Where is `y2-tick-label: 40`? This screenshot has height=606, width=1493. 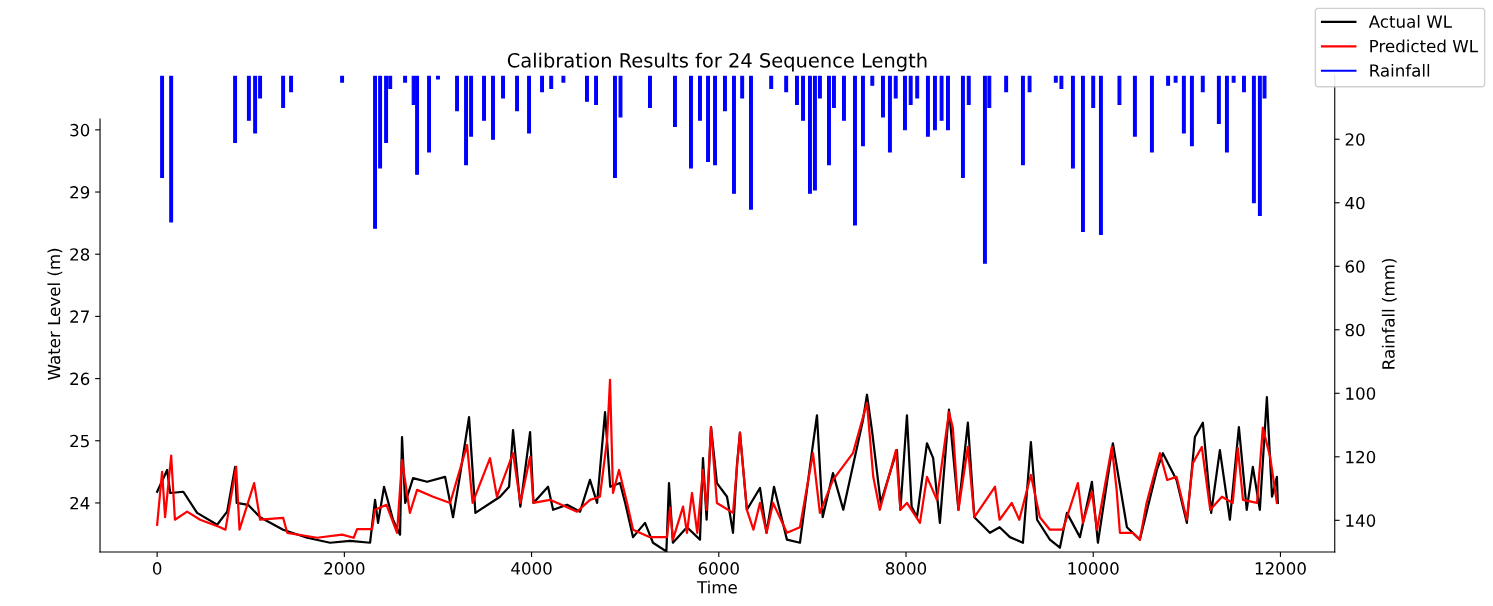 y2-tick-label: 40 is located at coordinates (1355, 203).